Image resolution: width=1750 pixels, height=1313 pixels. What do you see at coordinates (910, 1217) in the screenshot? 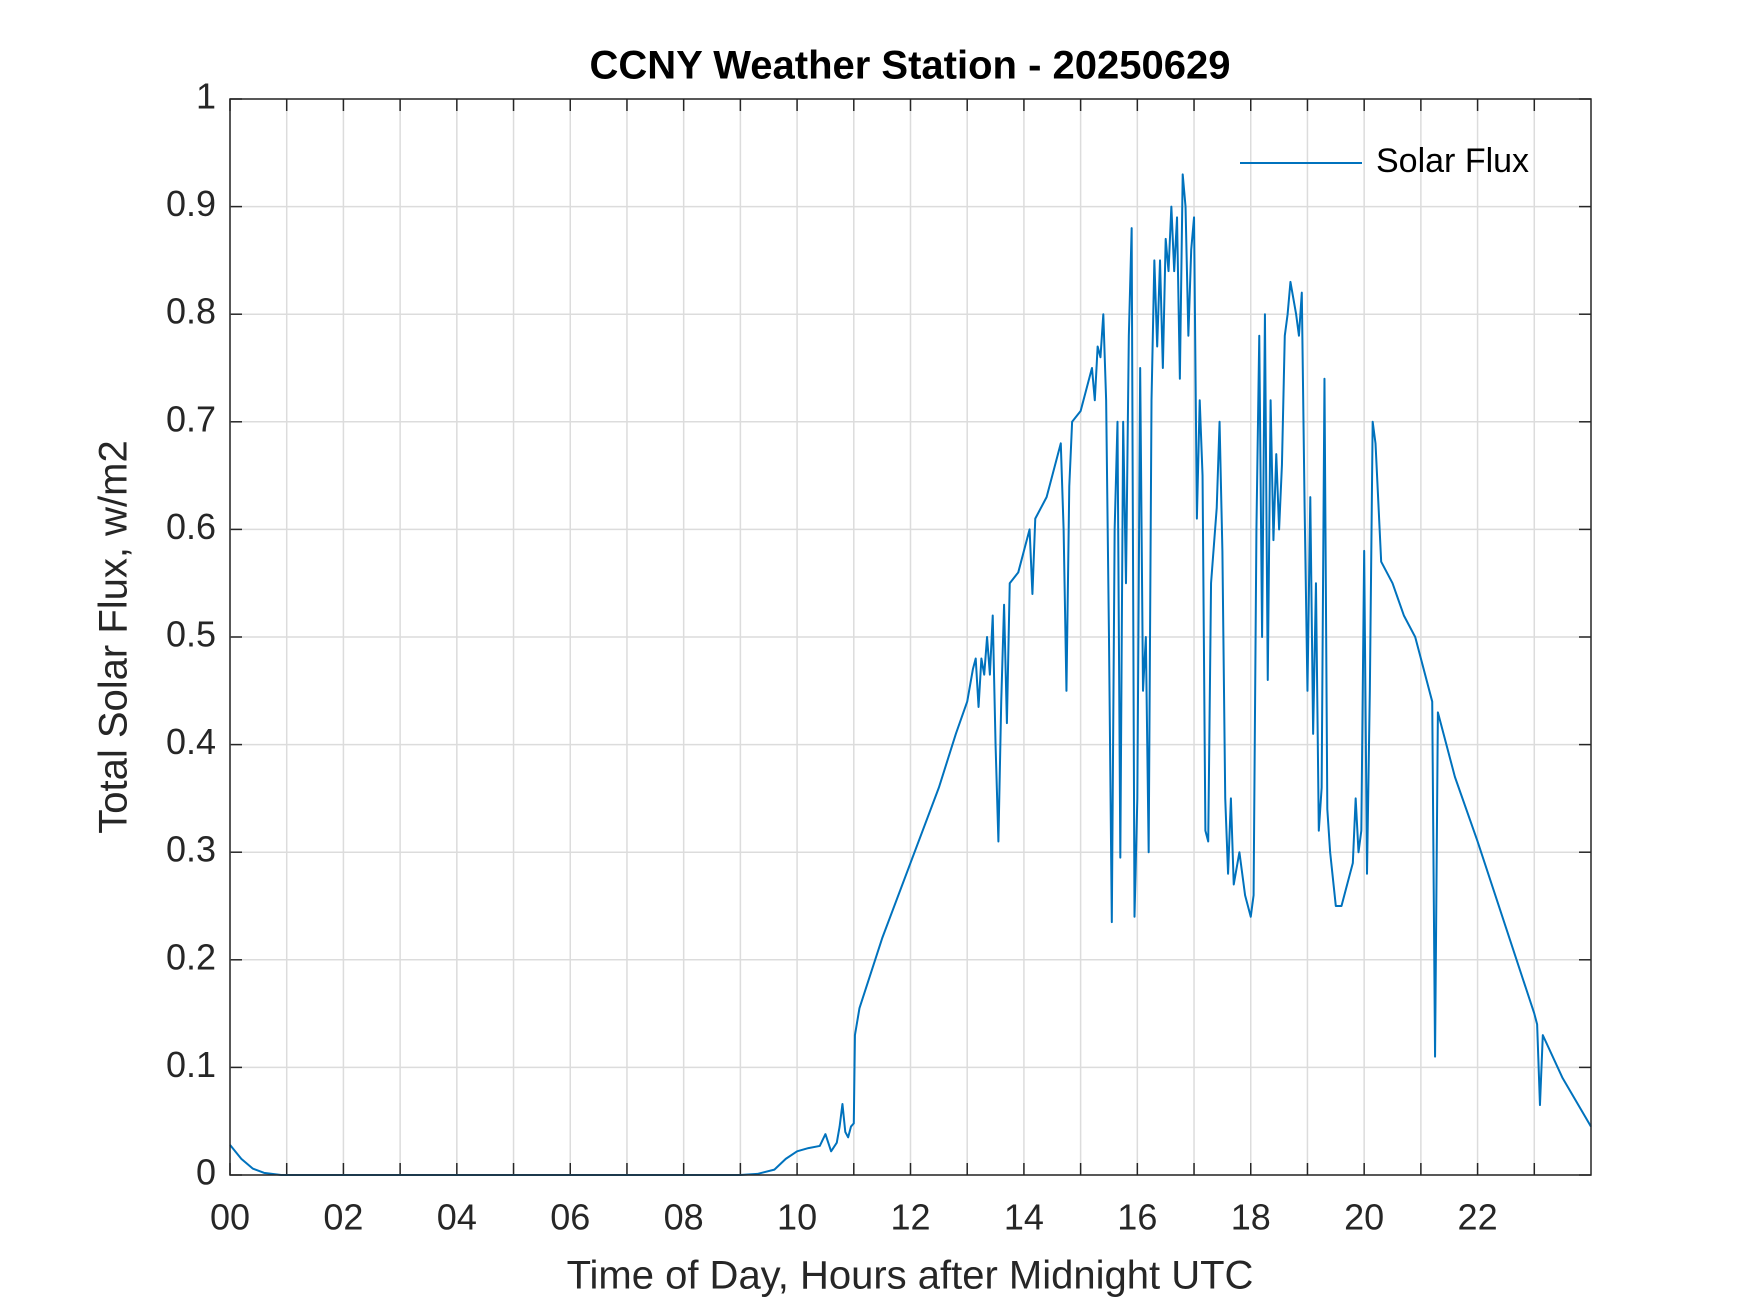
I see `x-tick-label: 12` at bounding box center [910, 1217].